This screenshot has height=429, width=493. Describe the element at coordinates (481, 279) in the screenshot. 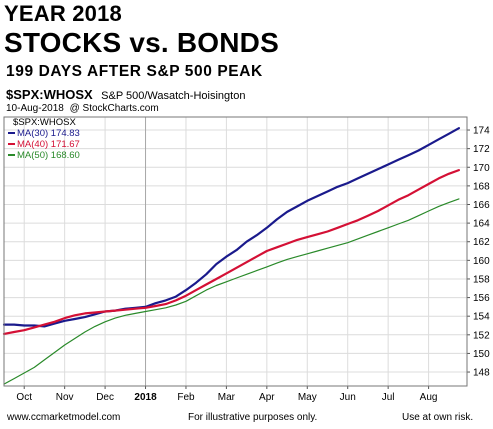

I see `y-tick-label: 158` at that location.